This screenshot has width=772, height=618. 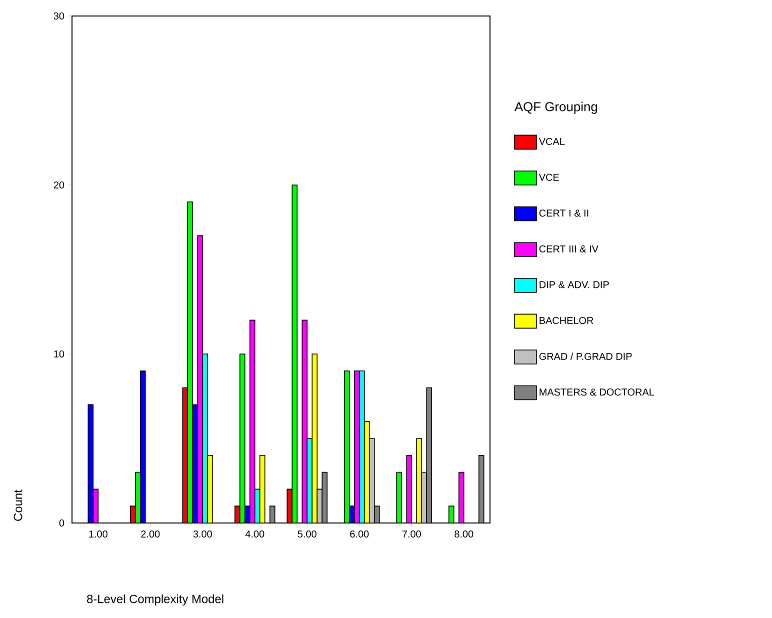 What do you see at coordinates (359, 534) in the screenshot?
I see `x-tick-label: 6.00` at bounding box center [359, 534].